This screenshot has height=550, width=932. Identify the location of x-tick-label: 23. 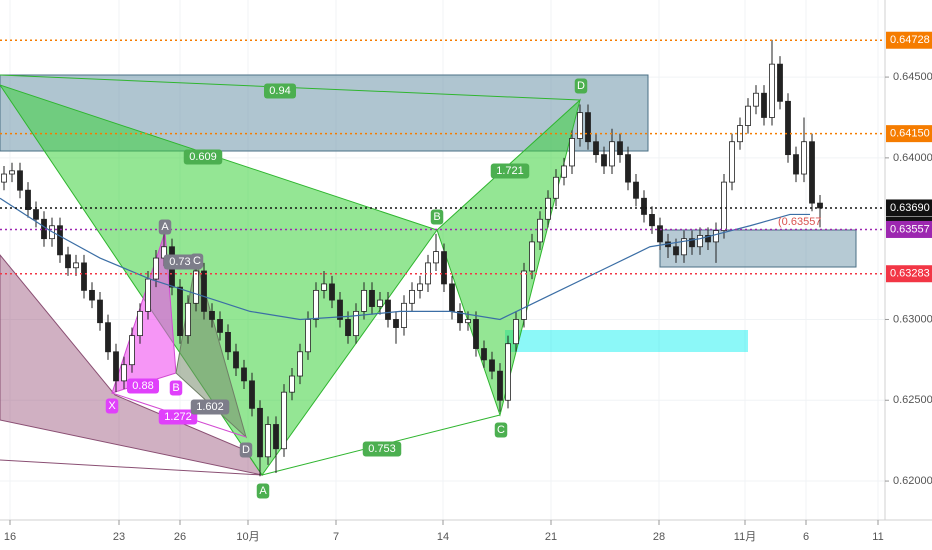
(119, 537).